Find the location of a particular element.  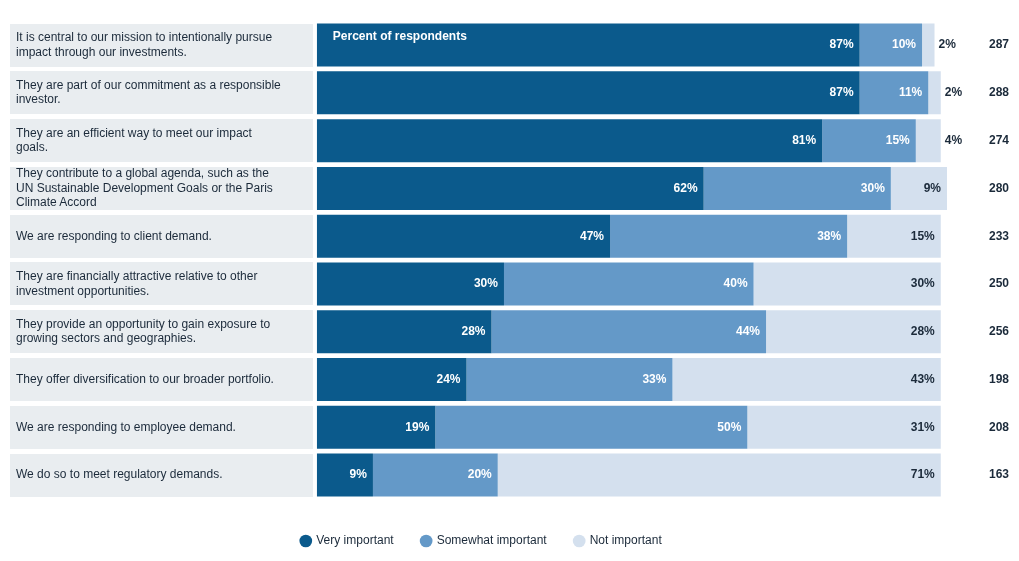

data-label: 24% is located at coordinates (448, 378).